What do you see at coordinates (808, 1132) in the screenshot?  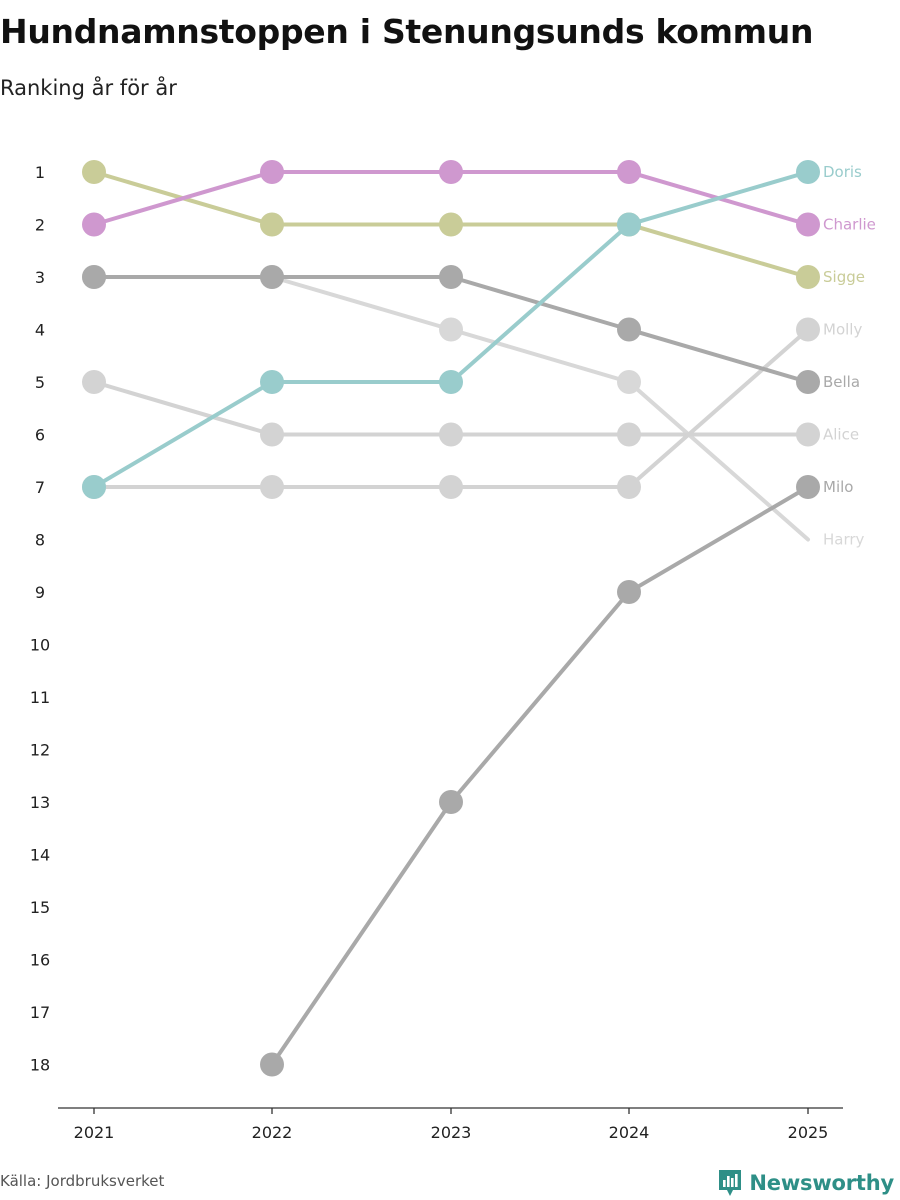 I see `x-tick-label: 2025` at bounding box center [808, 1132].